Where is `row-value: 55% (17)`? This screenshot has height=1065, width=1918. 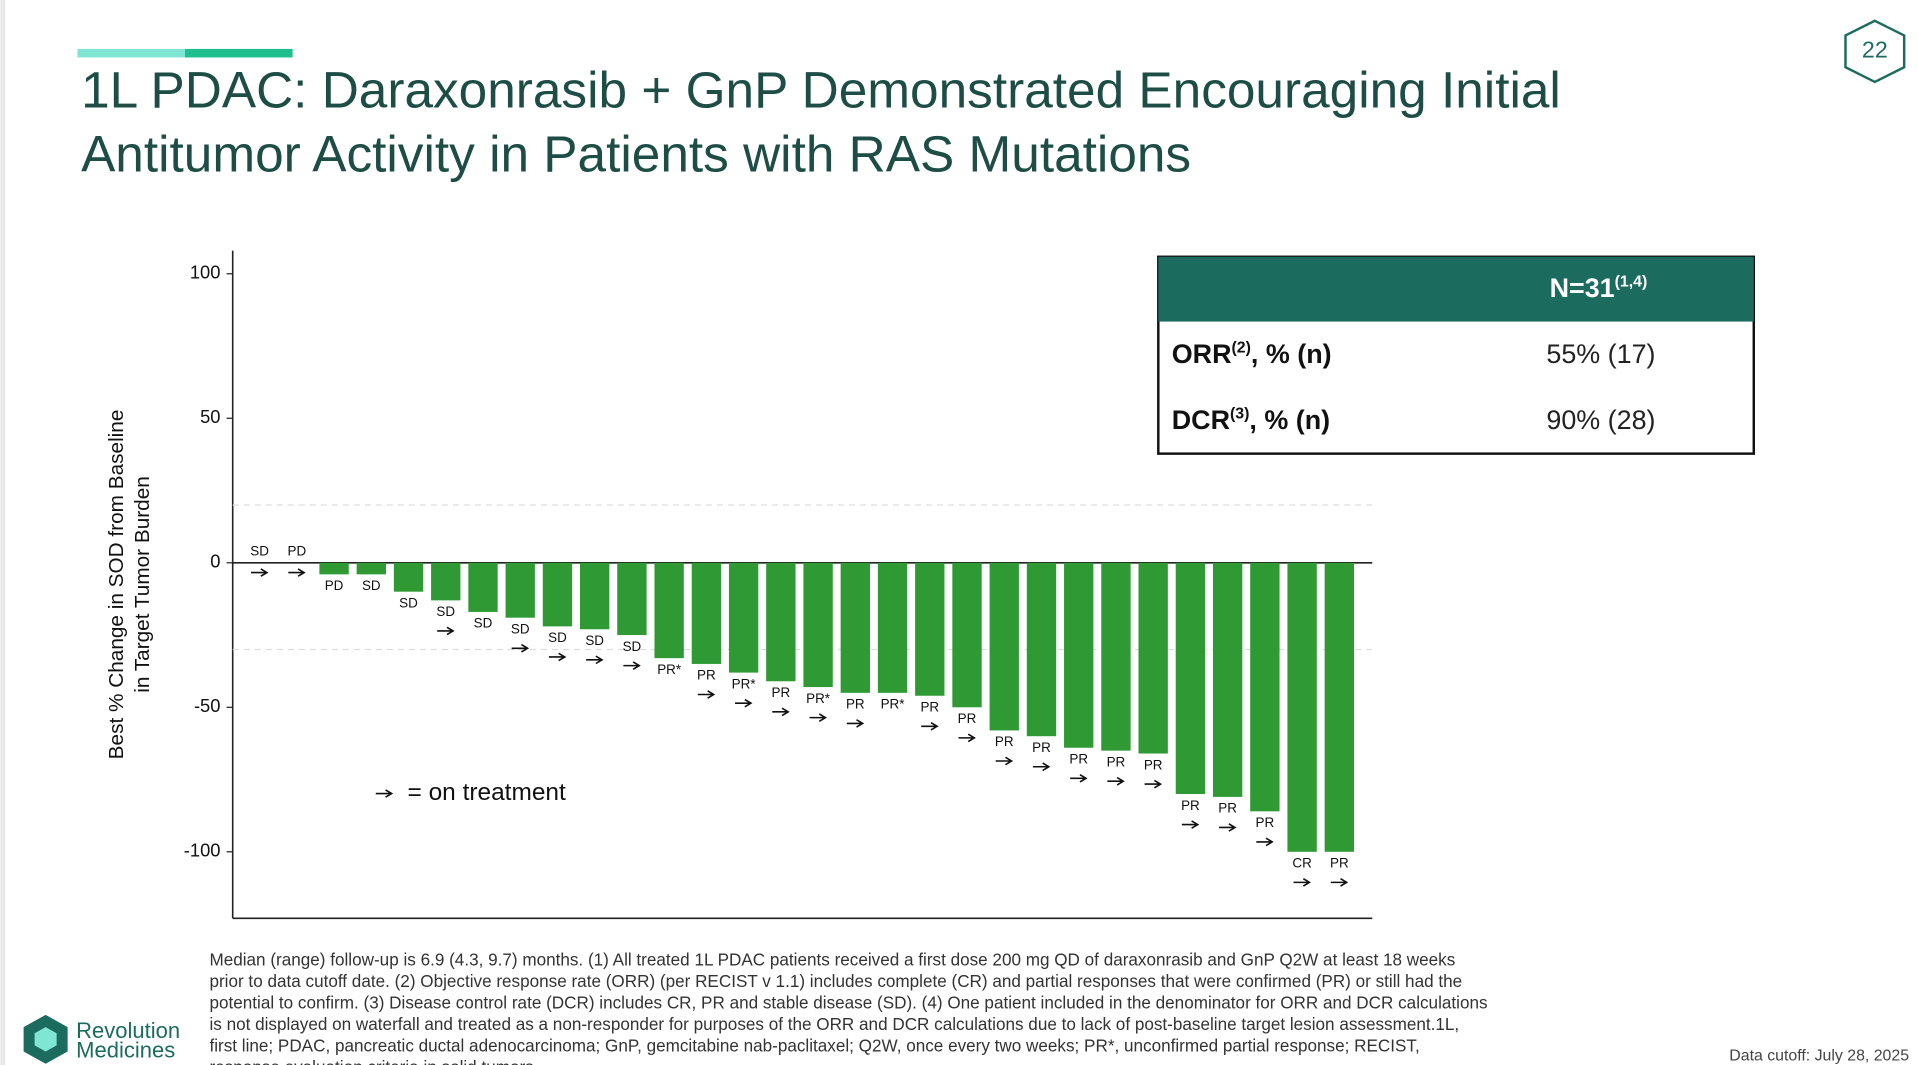
row-value: 55% (17) is located at coordinates (1600, 354).